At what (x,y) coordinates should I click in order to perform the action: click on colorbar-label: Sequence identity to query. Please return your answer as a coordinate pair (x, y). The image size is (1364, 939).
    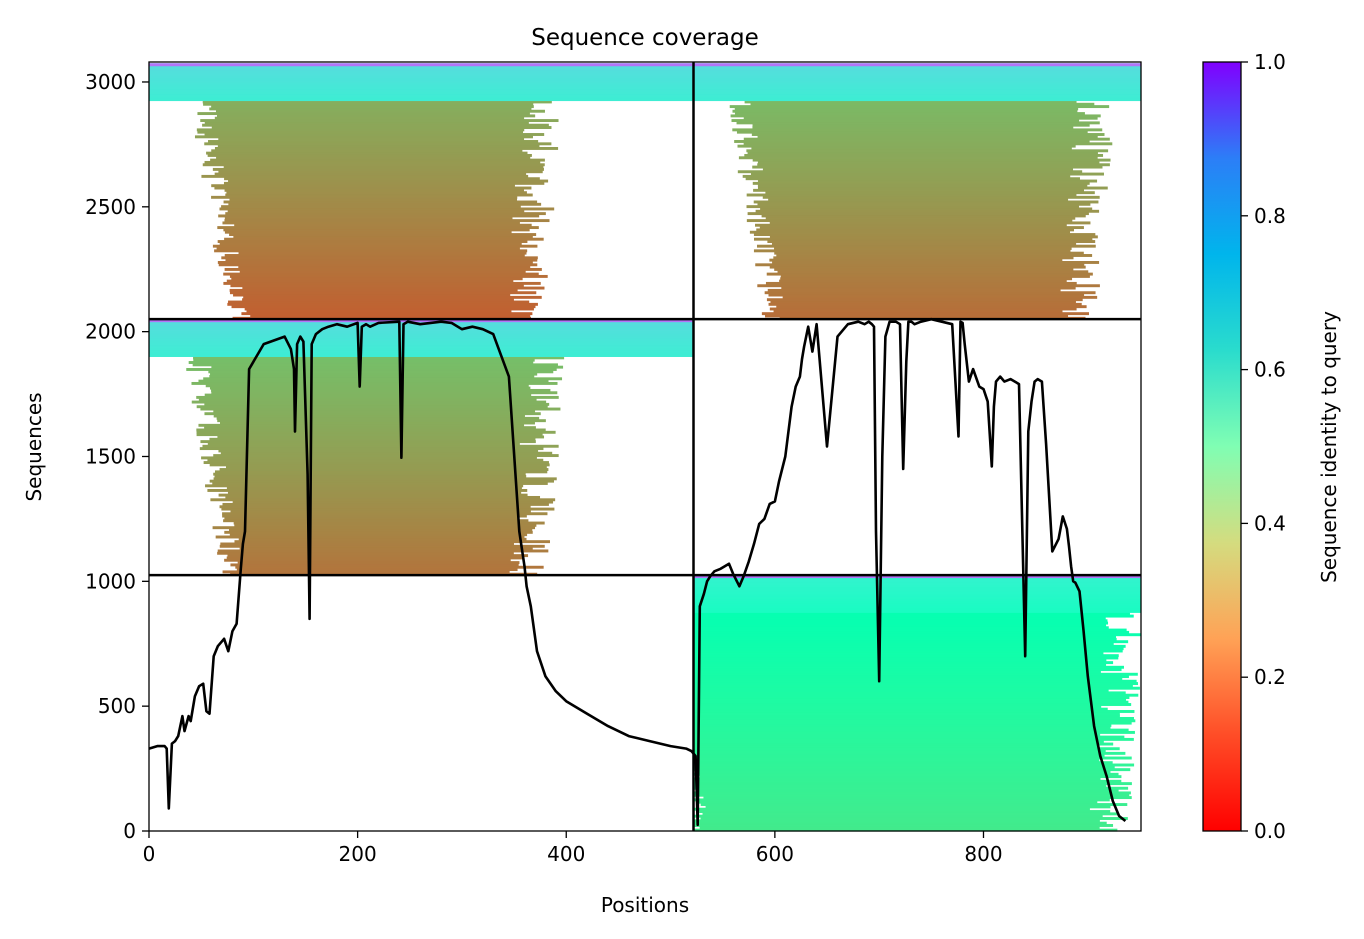
    Looking at the image, I should click on (1329, 447).